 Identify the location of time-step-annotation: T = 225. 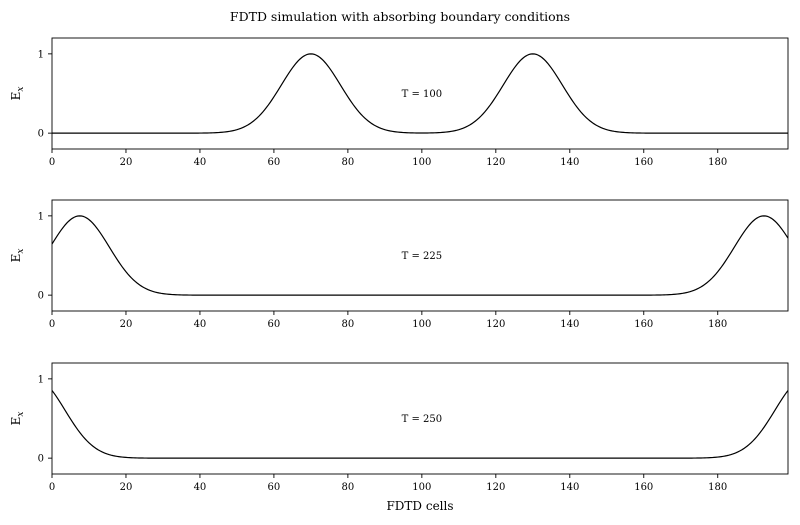
(422, 256).